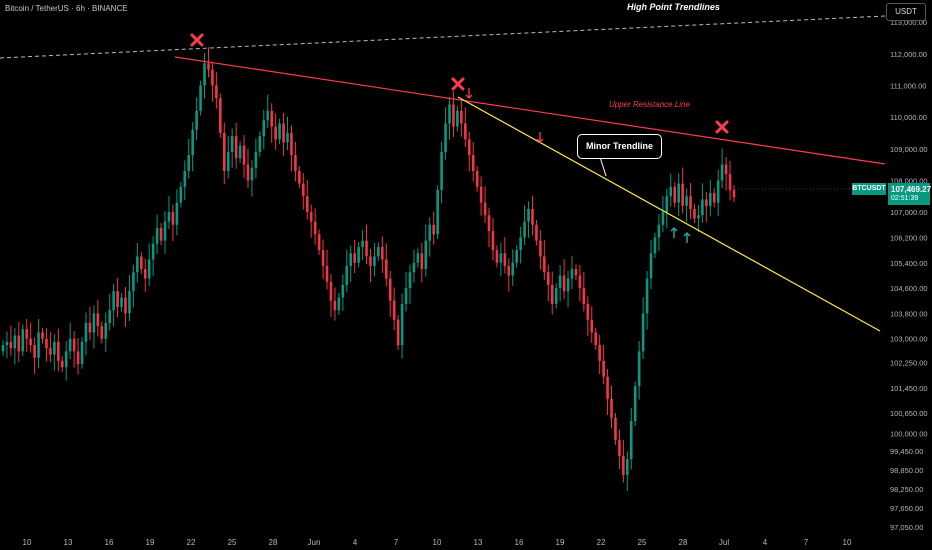  What do you see at coordinates (458, 84) in the screenshot?
I see `x-marker-icon` at bounding box center [458, 84].